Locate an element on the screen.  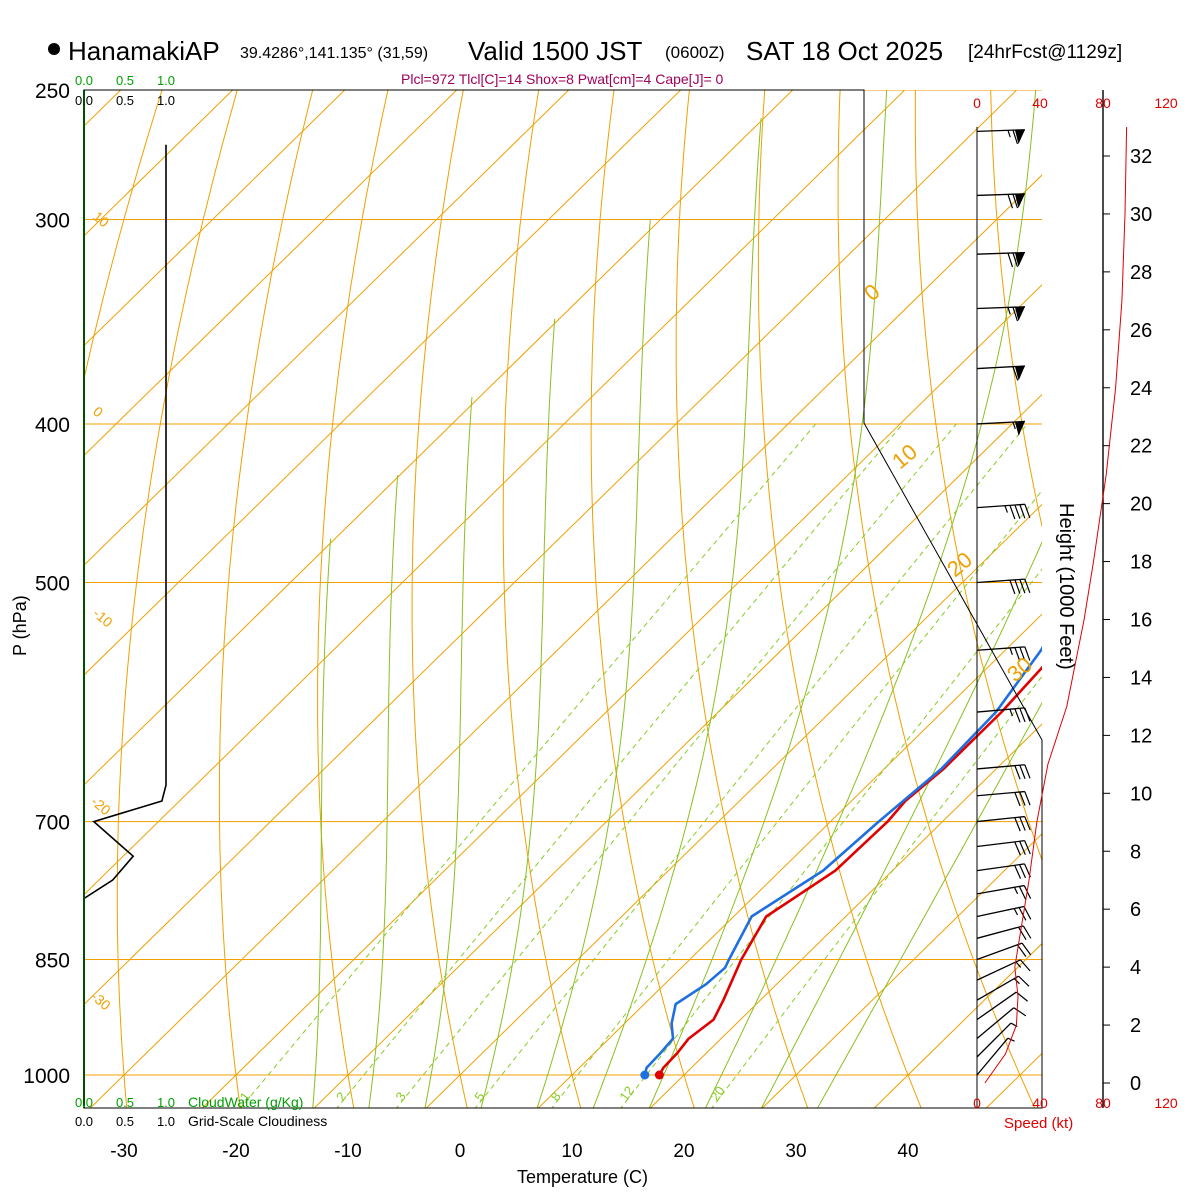
height-tick-label: 32 is located at coordinates (1141, 157).